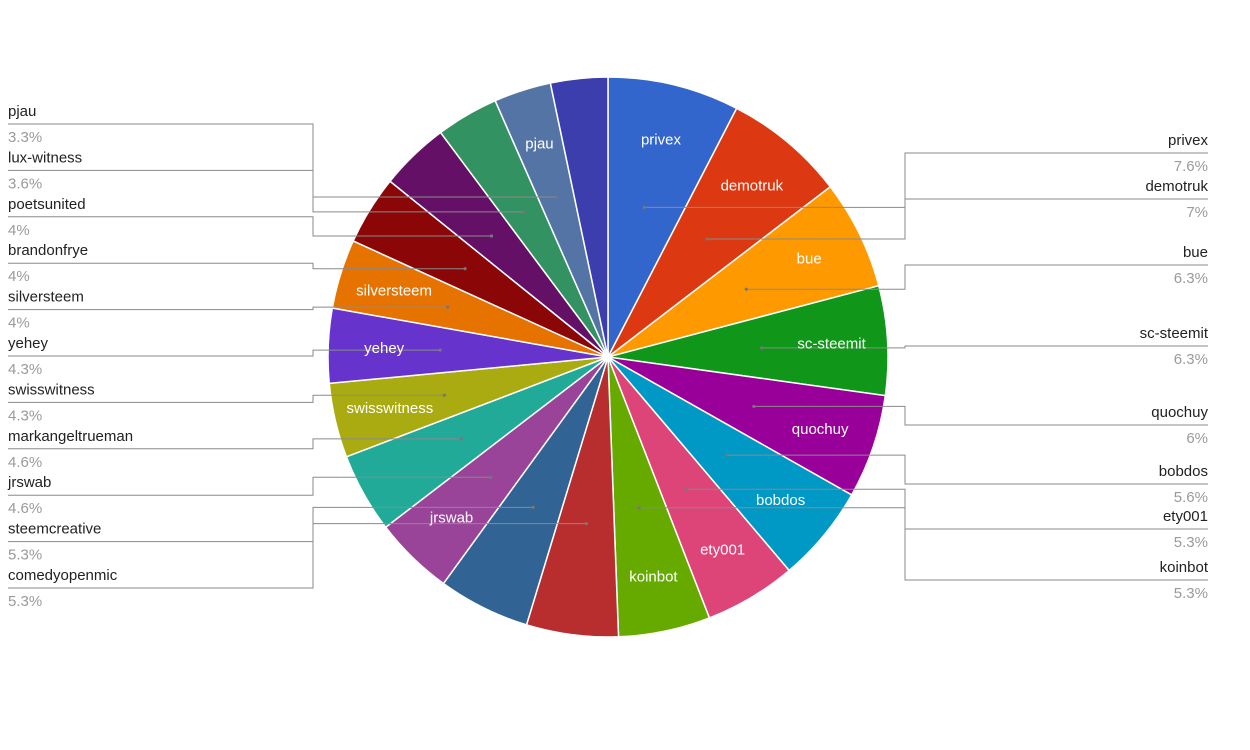 This screenshot has width=1250, height=750. Describe the element at coordinates (390, 408) in the screenshot. I see `slice-inner-label-swisswitness: swisswitness` at that location.